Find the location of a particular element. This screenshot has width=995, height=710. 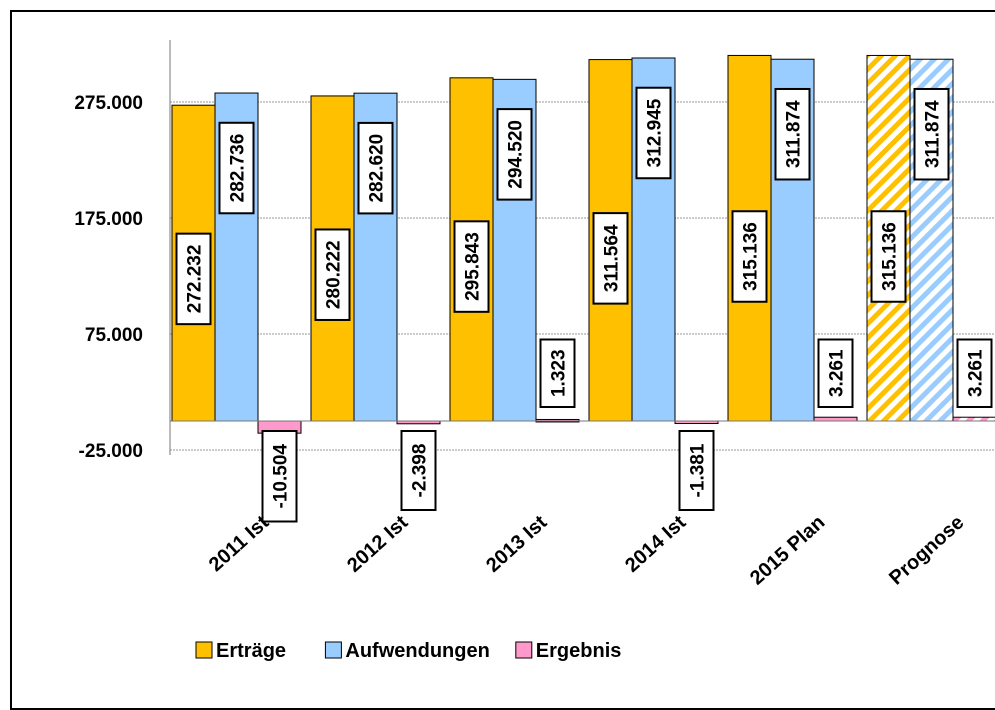

data-label: -2.398 is located at coordinates (420, 471).